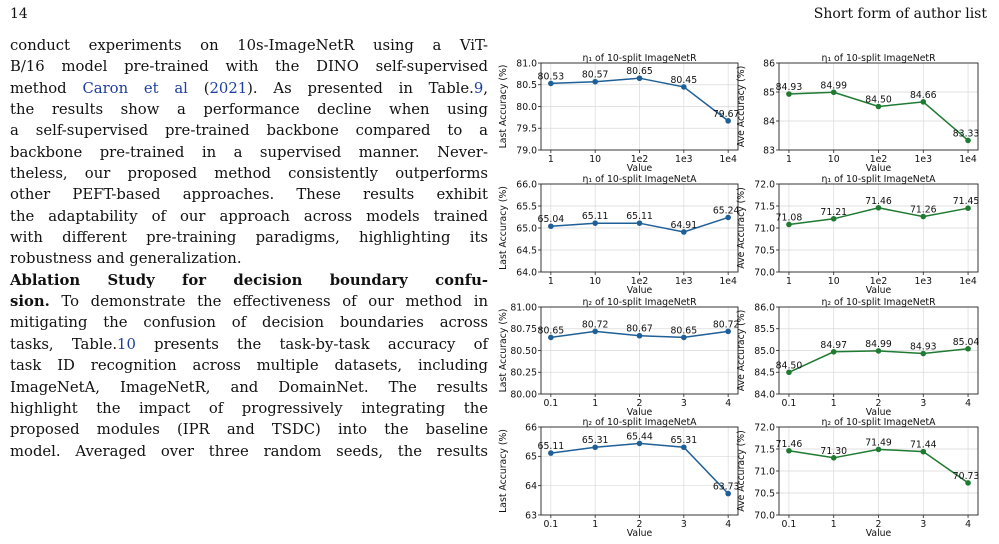  What do you see at coordinates (360, 88) in the screenshot?
I see `text-span: ). As presented in Table.` at bounding box center [360, 88].